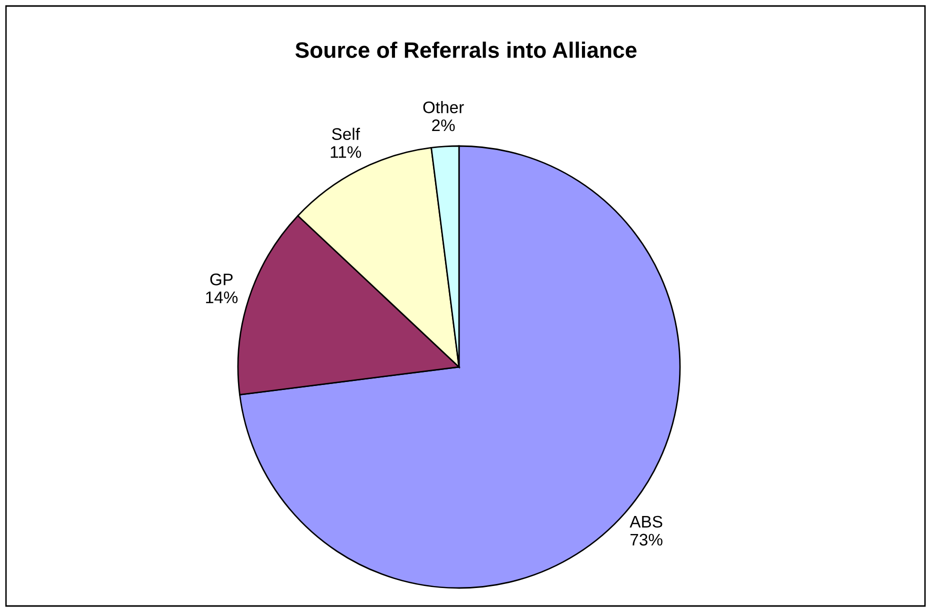 This screenshot has width=932, height=608. Describe the element at coordinates (346, 152) in the screenshot. I see `data-label: 11%` at that location.